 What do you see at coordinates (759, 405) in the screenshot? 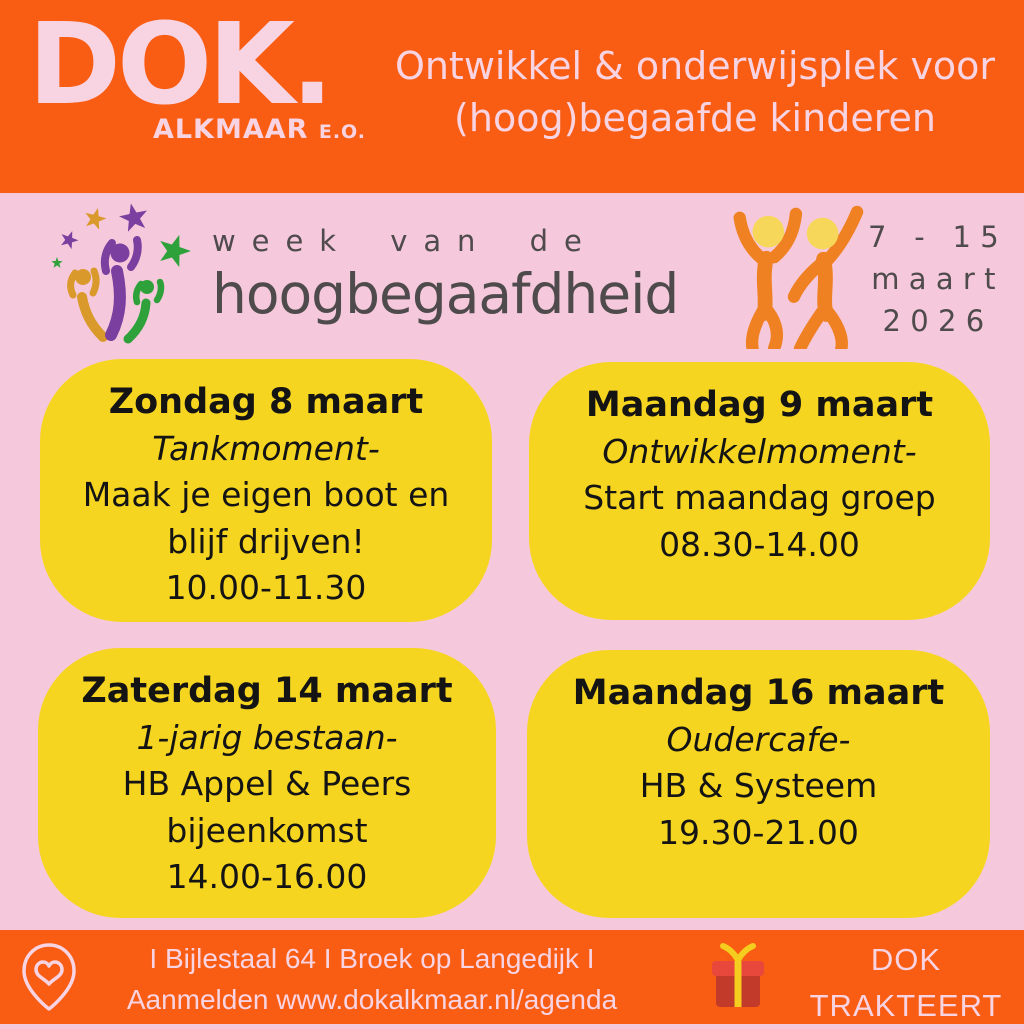
I see `event-card-title: Maandag 9 maart` at bounding box center [759, 405].